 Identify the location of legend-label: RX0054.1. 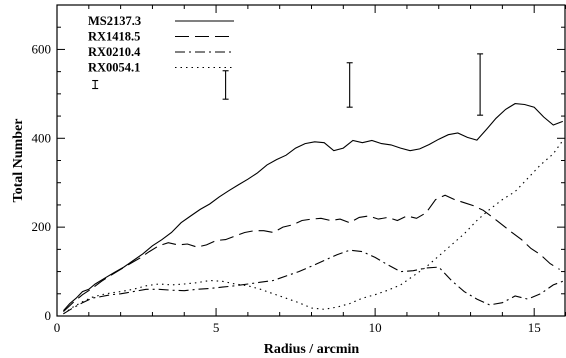
(114, 68).